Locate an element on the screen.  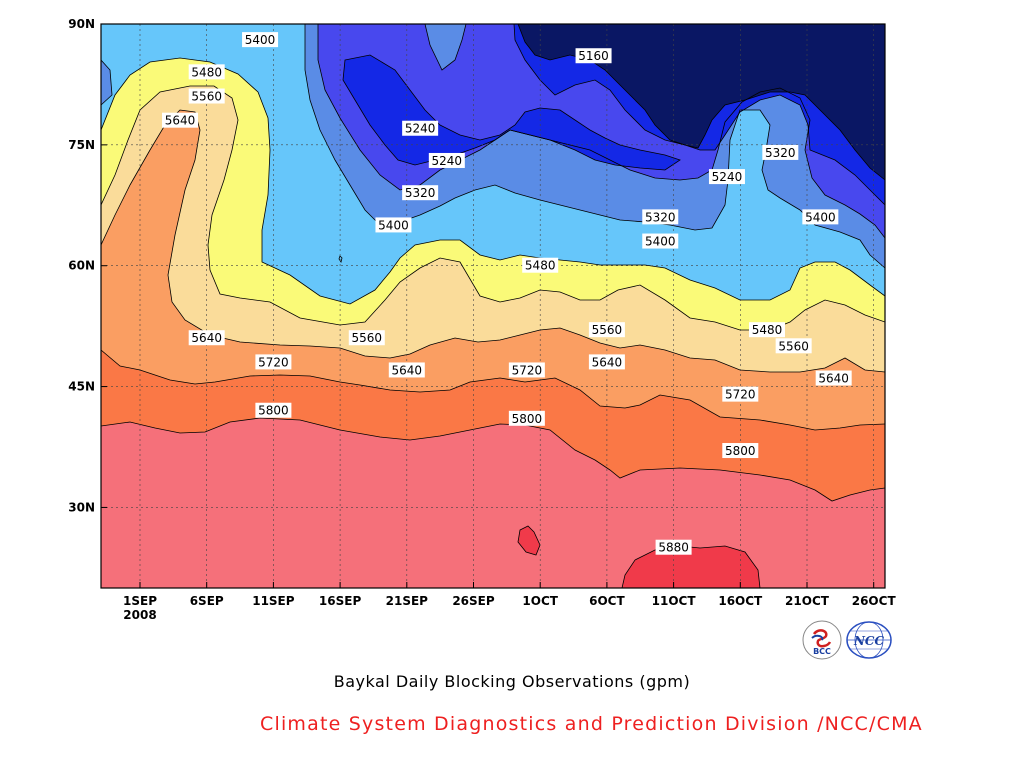
fill-patch-5320-nw is located at coordinates (106, 82).